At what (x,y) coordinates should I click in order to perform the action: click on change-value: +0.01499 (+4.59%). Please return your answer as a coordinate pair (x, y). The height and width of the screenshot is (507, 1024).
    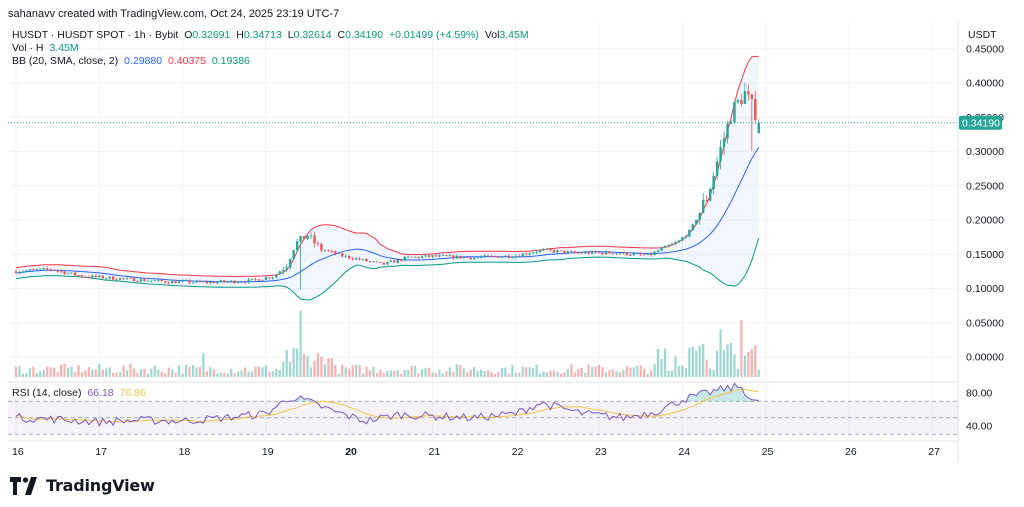
    Looking at the image, I should click on (433, 35).